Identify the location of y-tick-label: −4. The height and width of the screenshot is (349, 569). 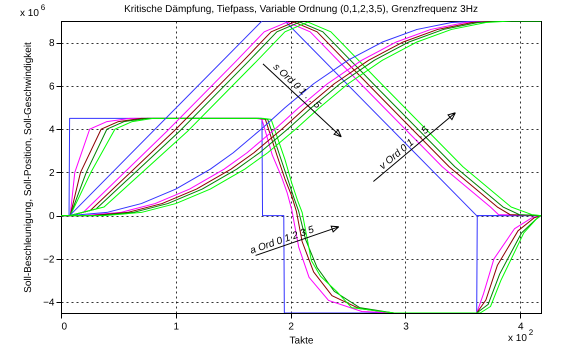
(49, 303).